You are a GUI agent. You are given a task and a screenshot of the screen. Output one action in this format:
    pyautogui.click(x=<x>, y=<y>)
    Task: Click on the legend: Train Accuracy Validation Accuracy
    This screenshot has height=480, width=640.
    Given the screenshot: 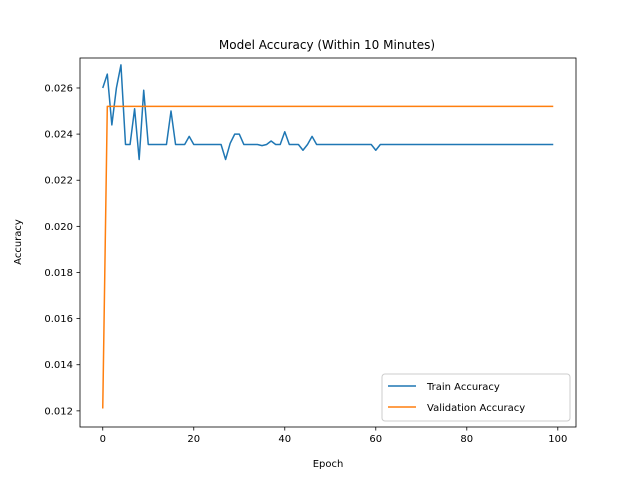 What is the action you would take?
    pyautogui.click(x=476, y=397)
    